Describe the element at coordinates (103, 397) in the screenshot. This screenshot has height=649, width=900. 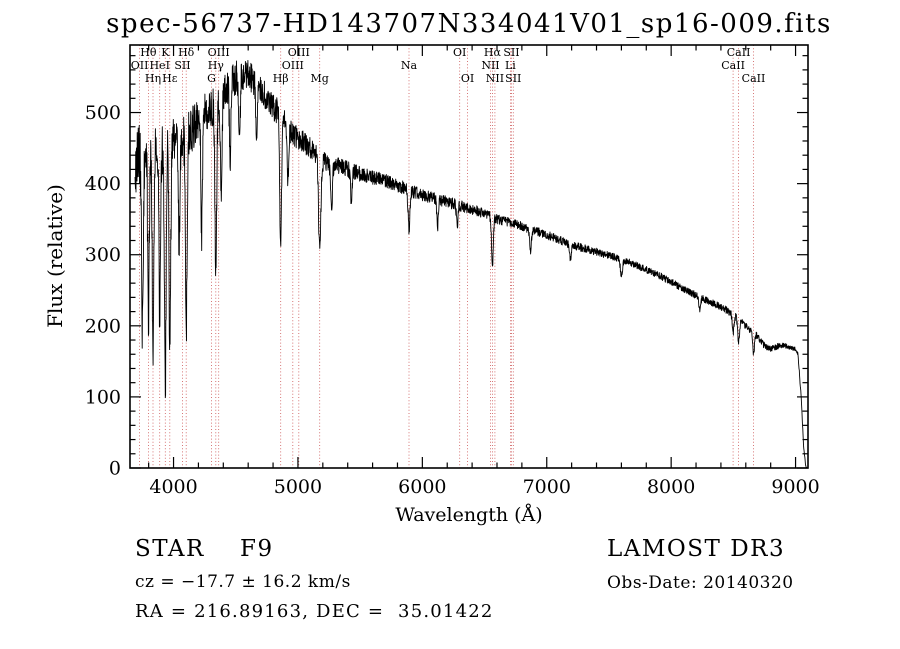
I see `y-tick-label: 100` at that location.